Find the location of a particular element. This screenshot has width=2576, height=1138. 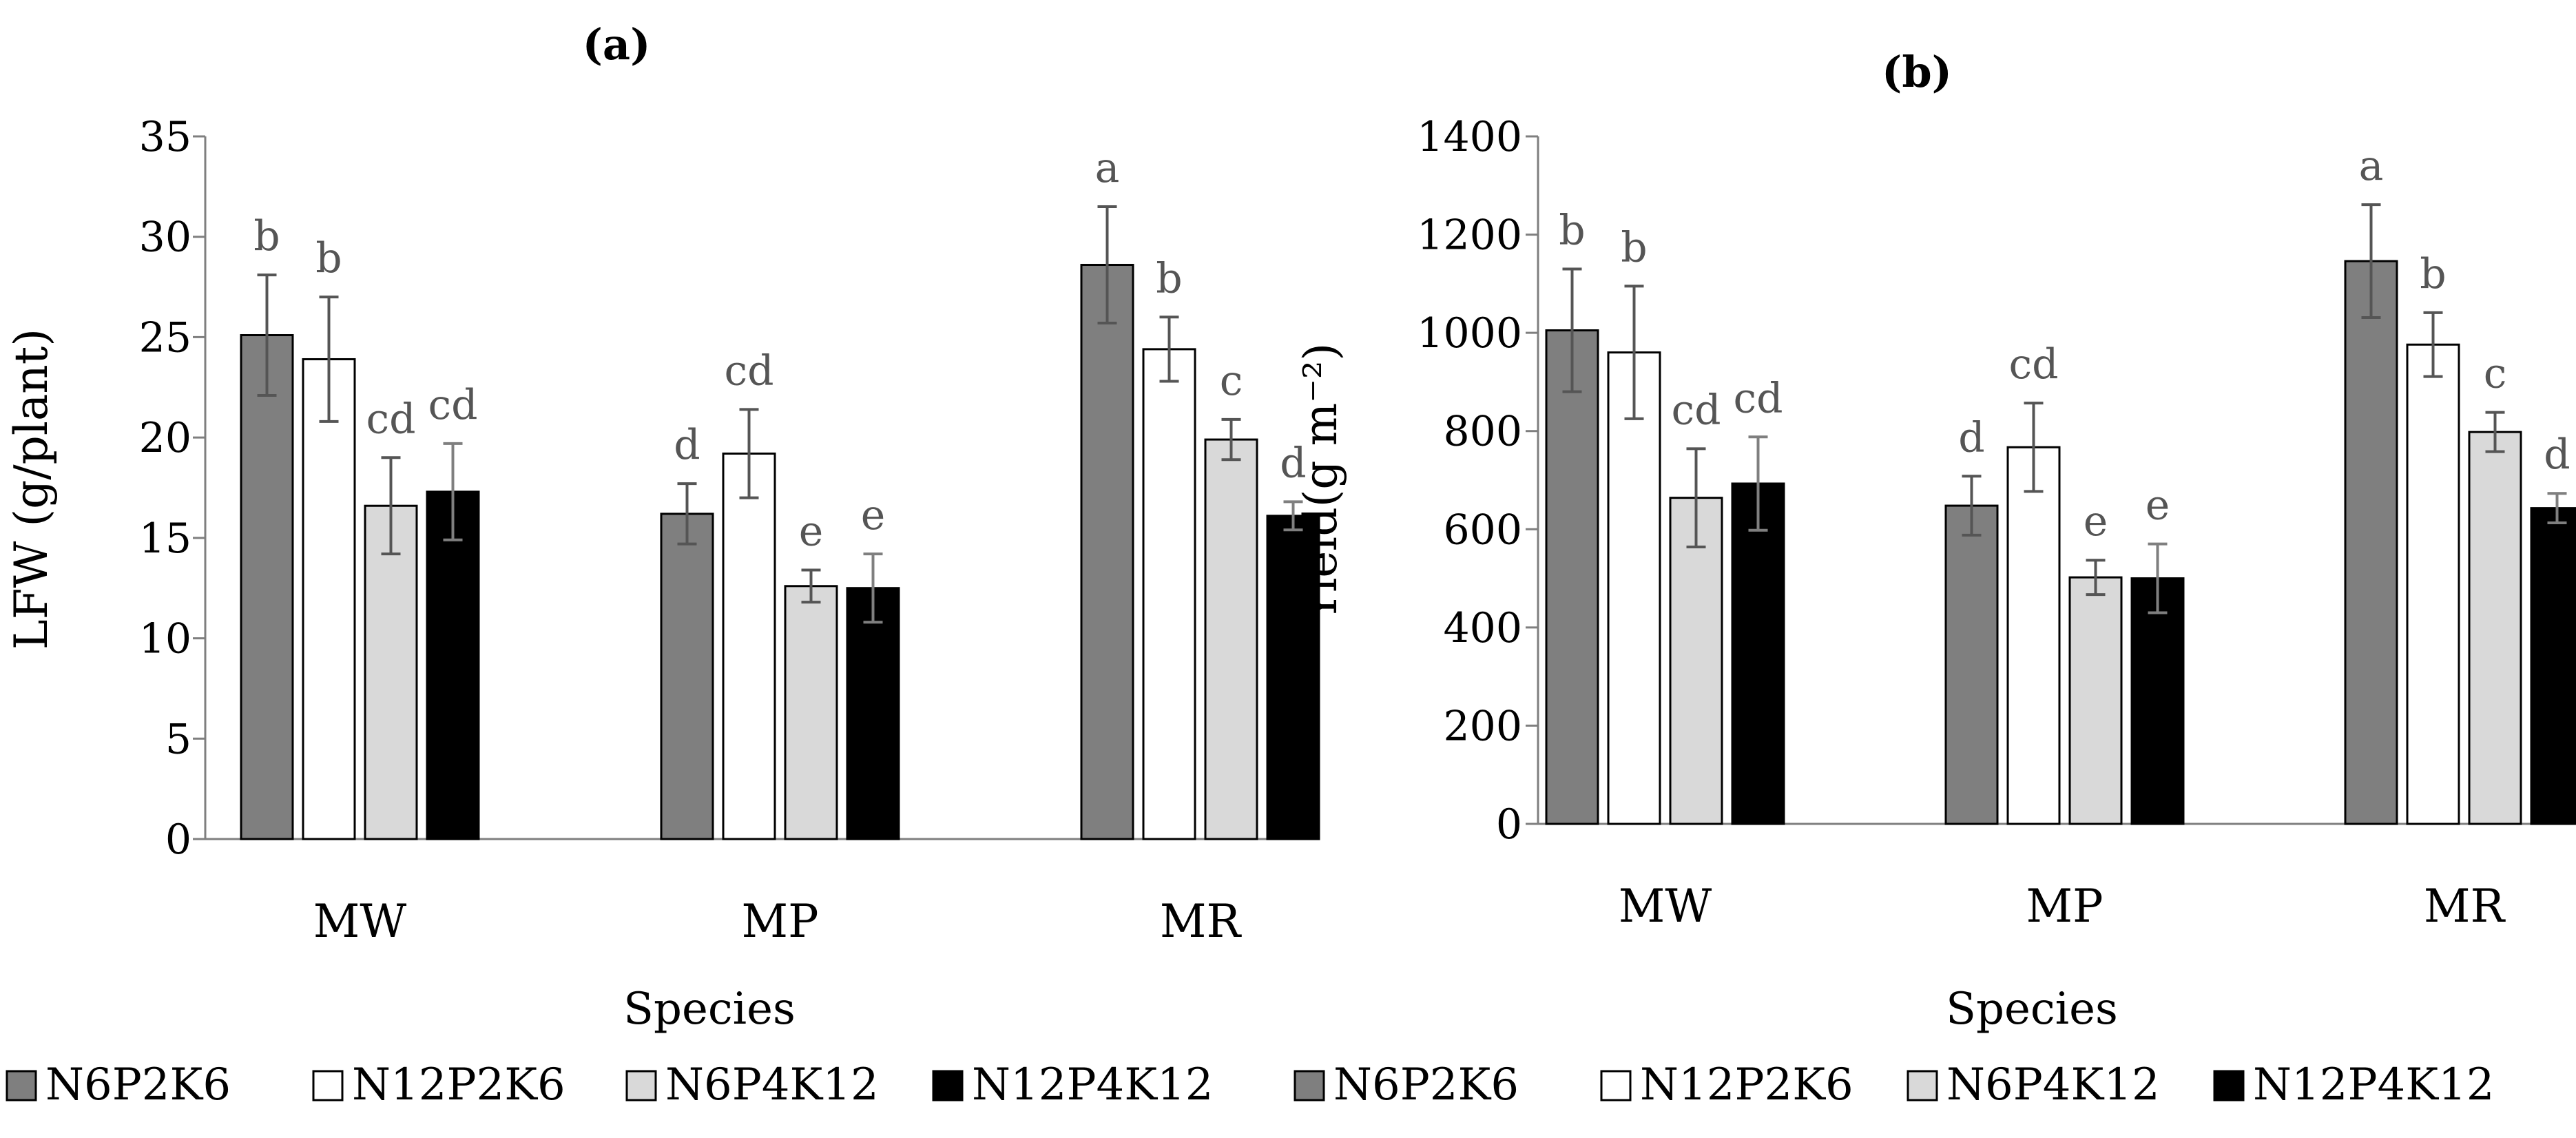

y-tick-label: 800 is located at coordinates (1483, 432).